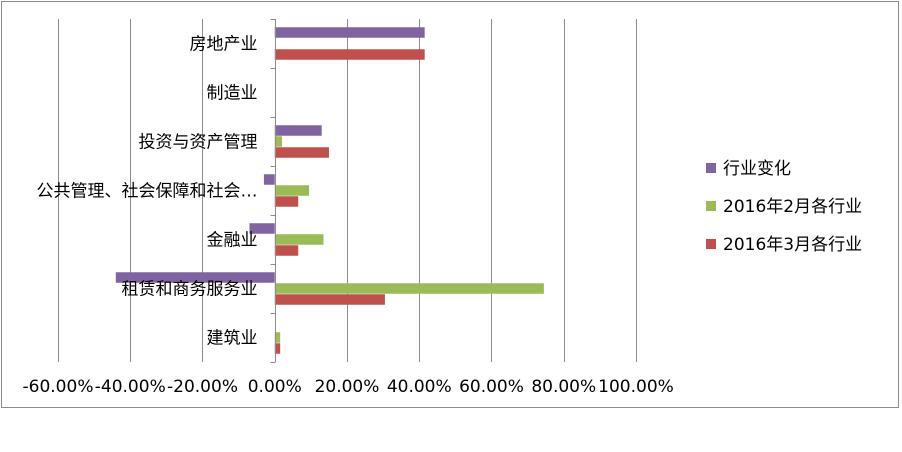 This screenshot has height=452, width=902. What do you see at coordinates (491, 387) in the screenshot?
I see `x-tick-label: 60.00%` at bounding box center [491, 387].